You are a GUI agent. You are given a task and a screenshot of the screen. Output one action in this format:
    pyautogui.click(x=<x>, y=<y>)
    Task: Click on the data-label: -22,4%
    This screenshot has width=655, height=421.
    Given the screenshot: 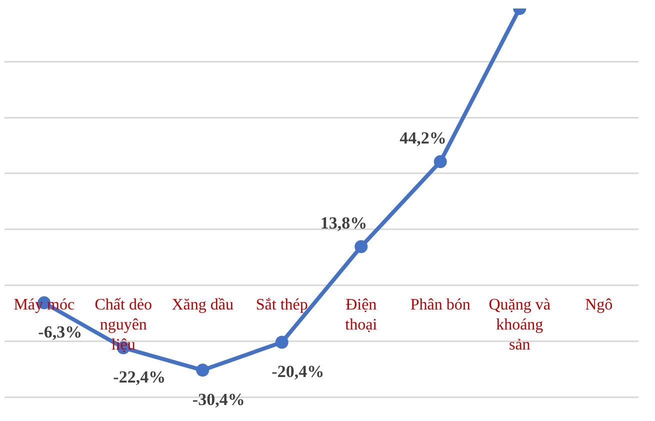 What is the action you would take?
    pyautogui.click(x=139, y=377)
    